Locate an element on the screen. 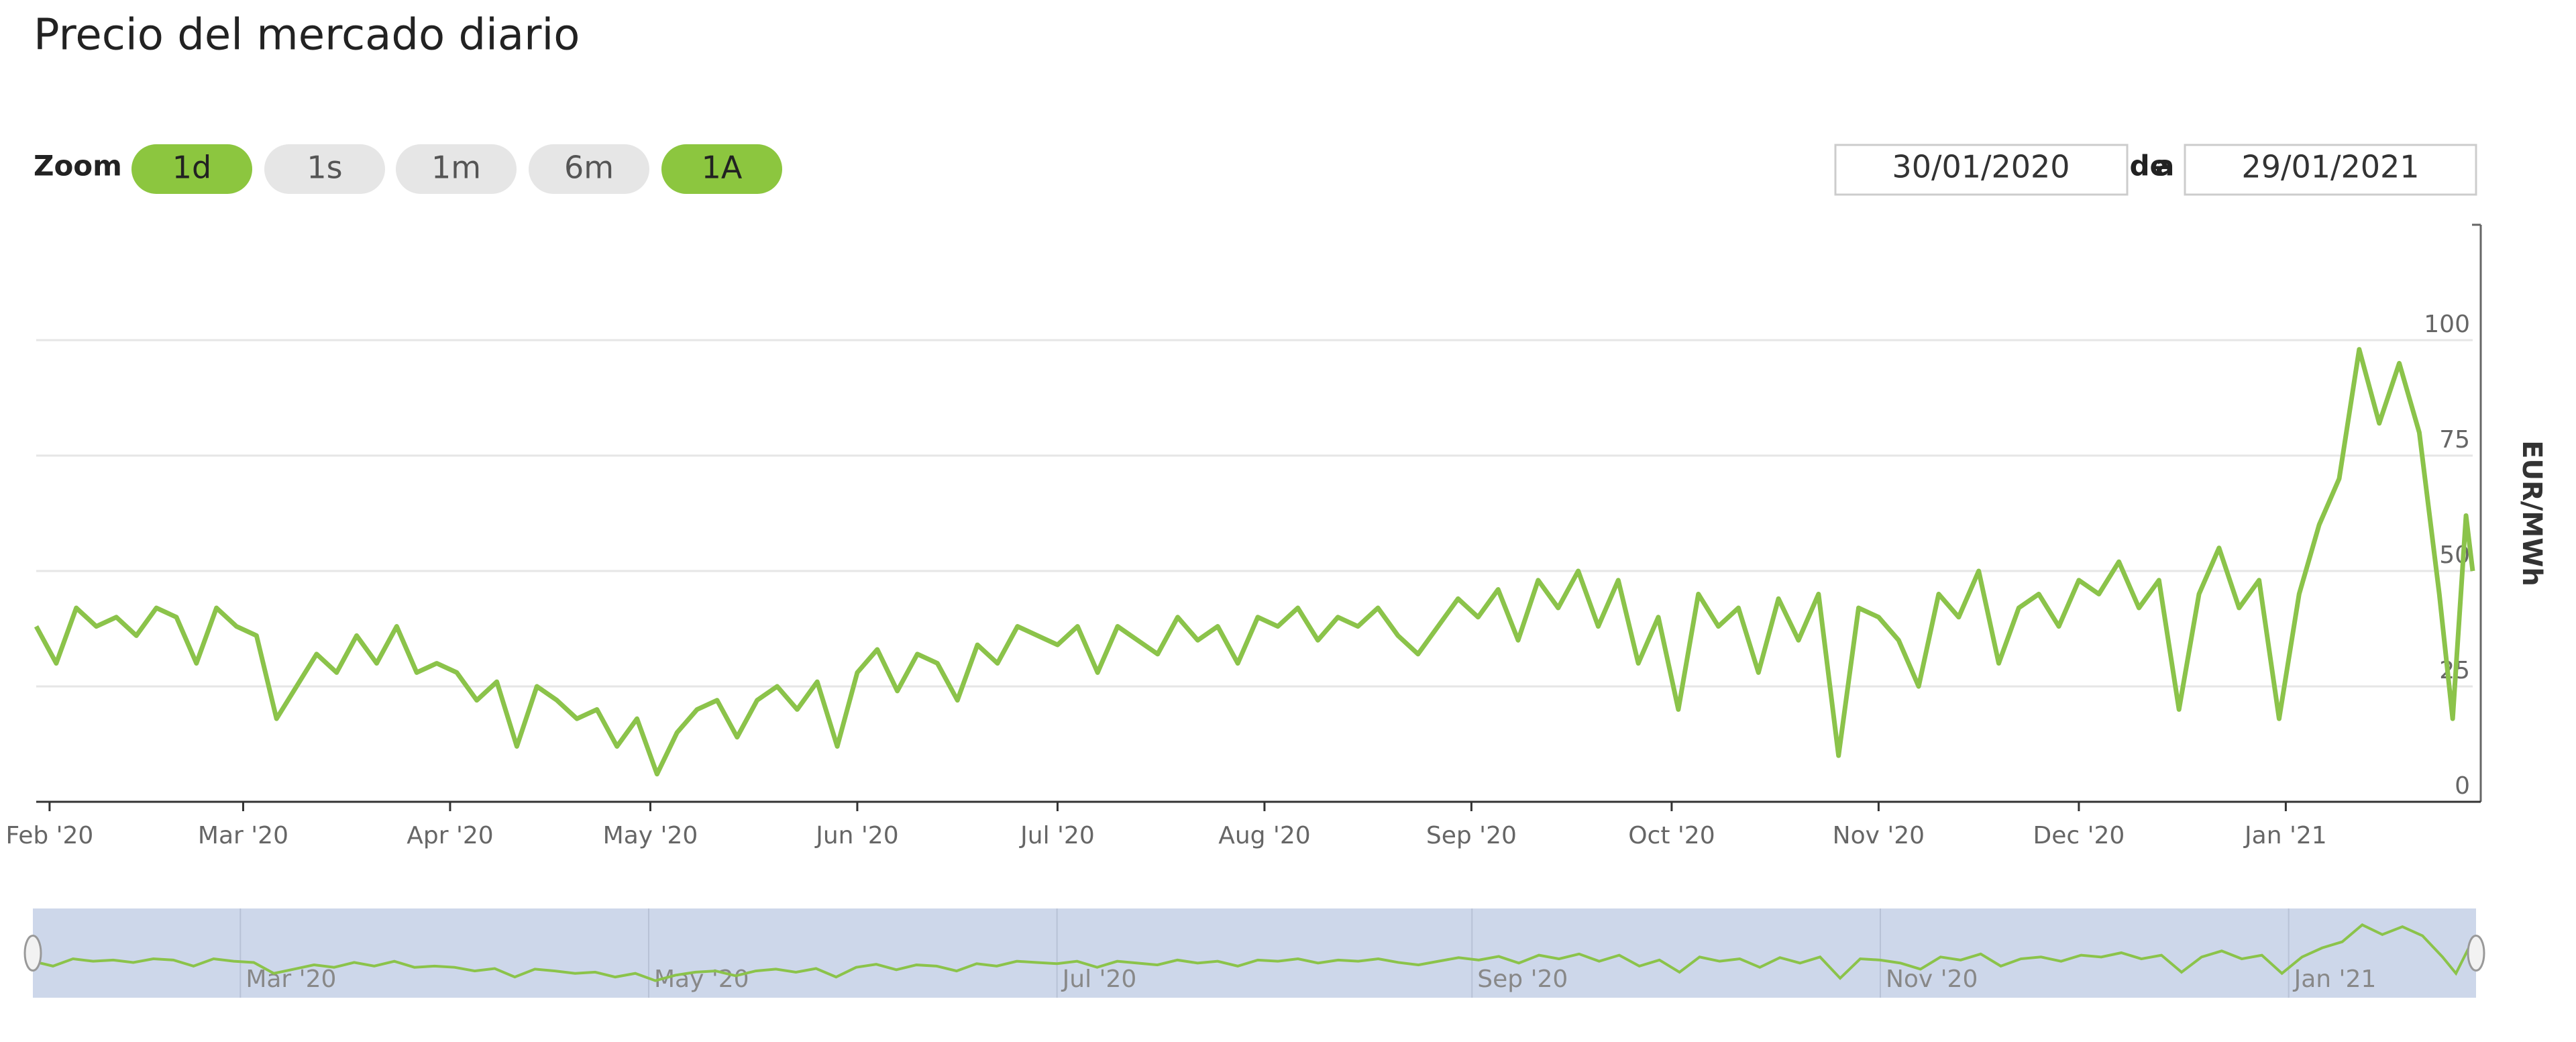 This screenshot has height=1042, width=2576. navigator-line is located at coordinates (1254, 952).